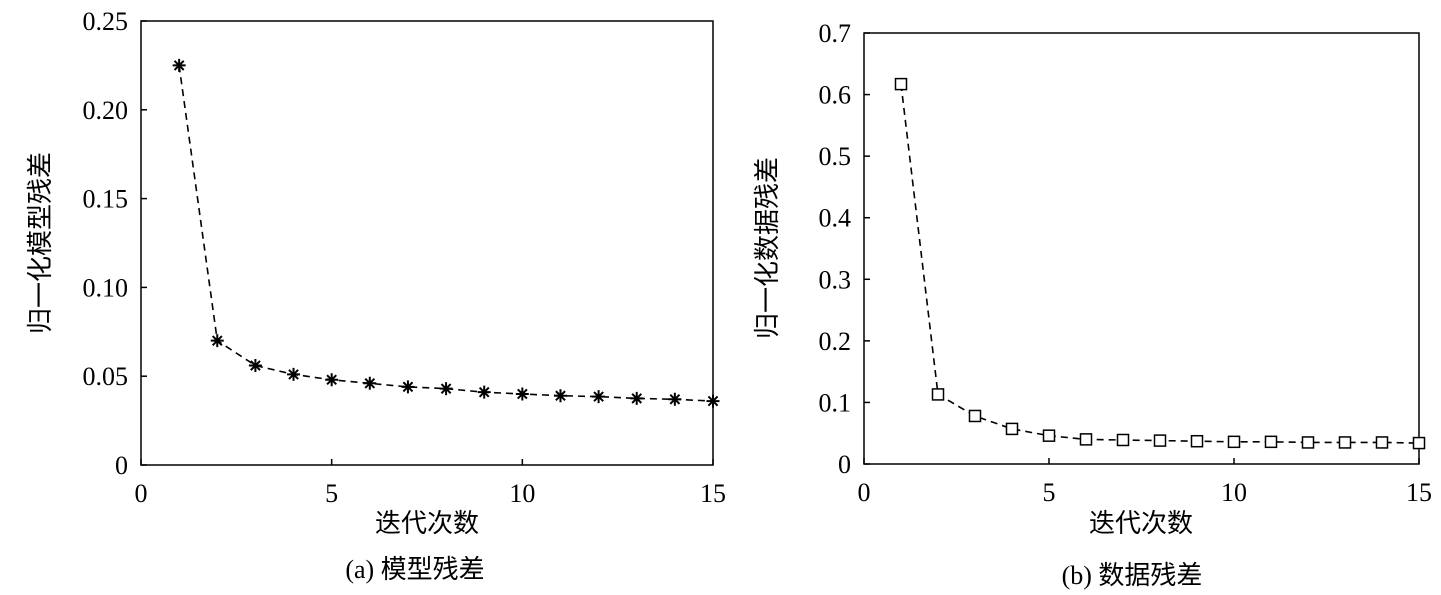 The width and height of the screenshot is (1441, 595). What do you see at coordinates (835, 95) in the screenshot?
I see `y-tick-label: 0.6` at bounding box center [835, 95].